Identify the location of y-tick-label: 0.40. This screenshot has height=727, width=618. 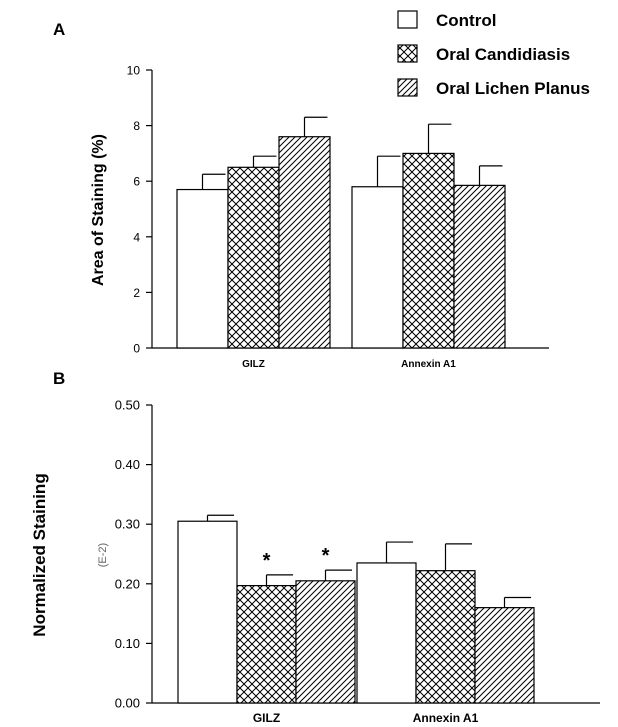
(127, 464).